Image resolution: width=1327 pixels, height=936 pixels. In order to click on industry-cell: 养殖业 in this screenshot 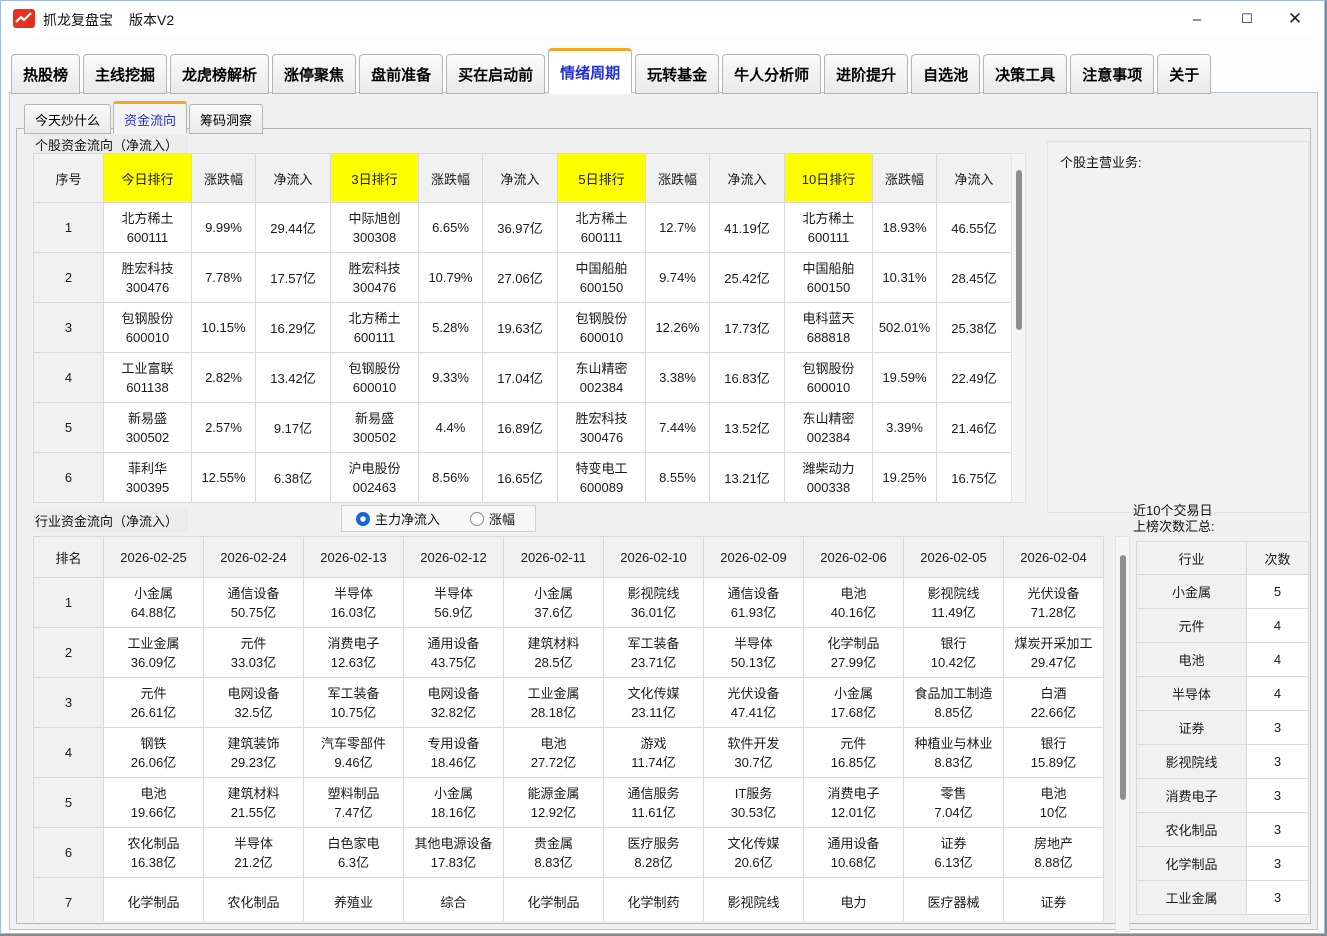, I will do `click(353, 899)`.